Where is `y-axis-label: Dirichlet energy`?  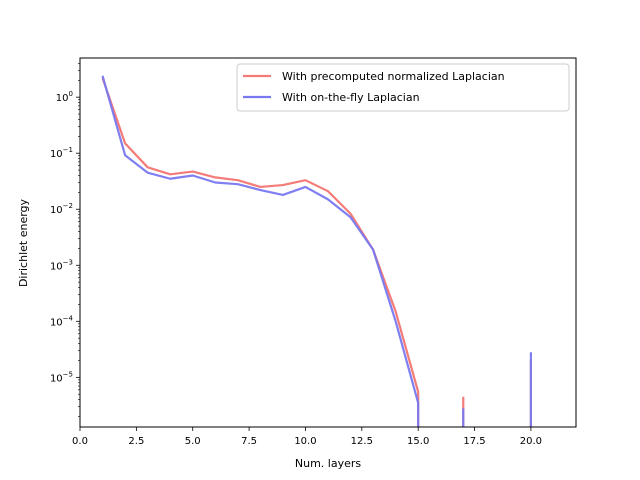 y-axis-label: Dirichlet energy is located at coordinates (23, 242).